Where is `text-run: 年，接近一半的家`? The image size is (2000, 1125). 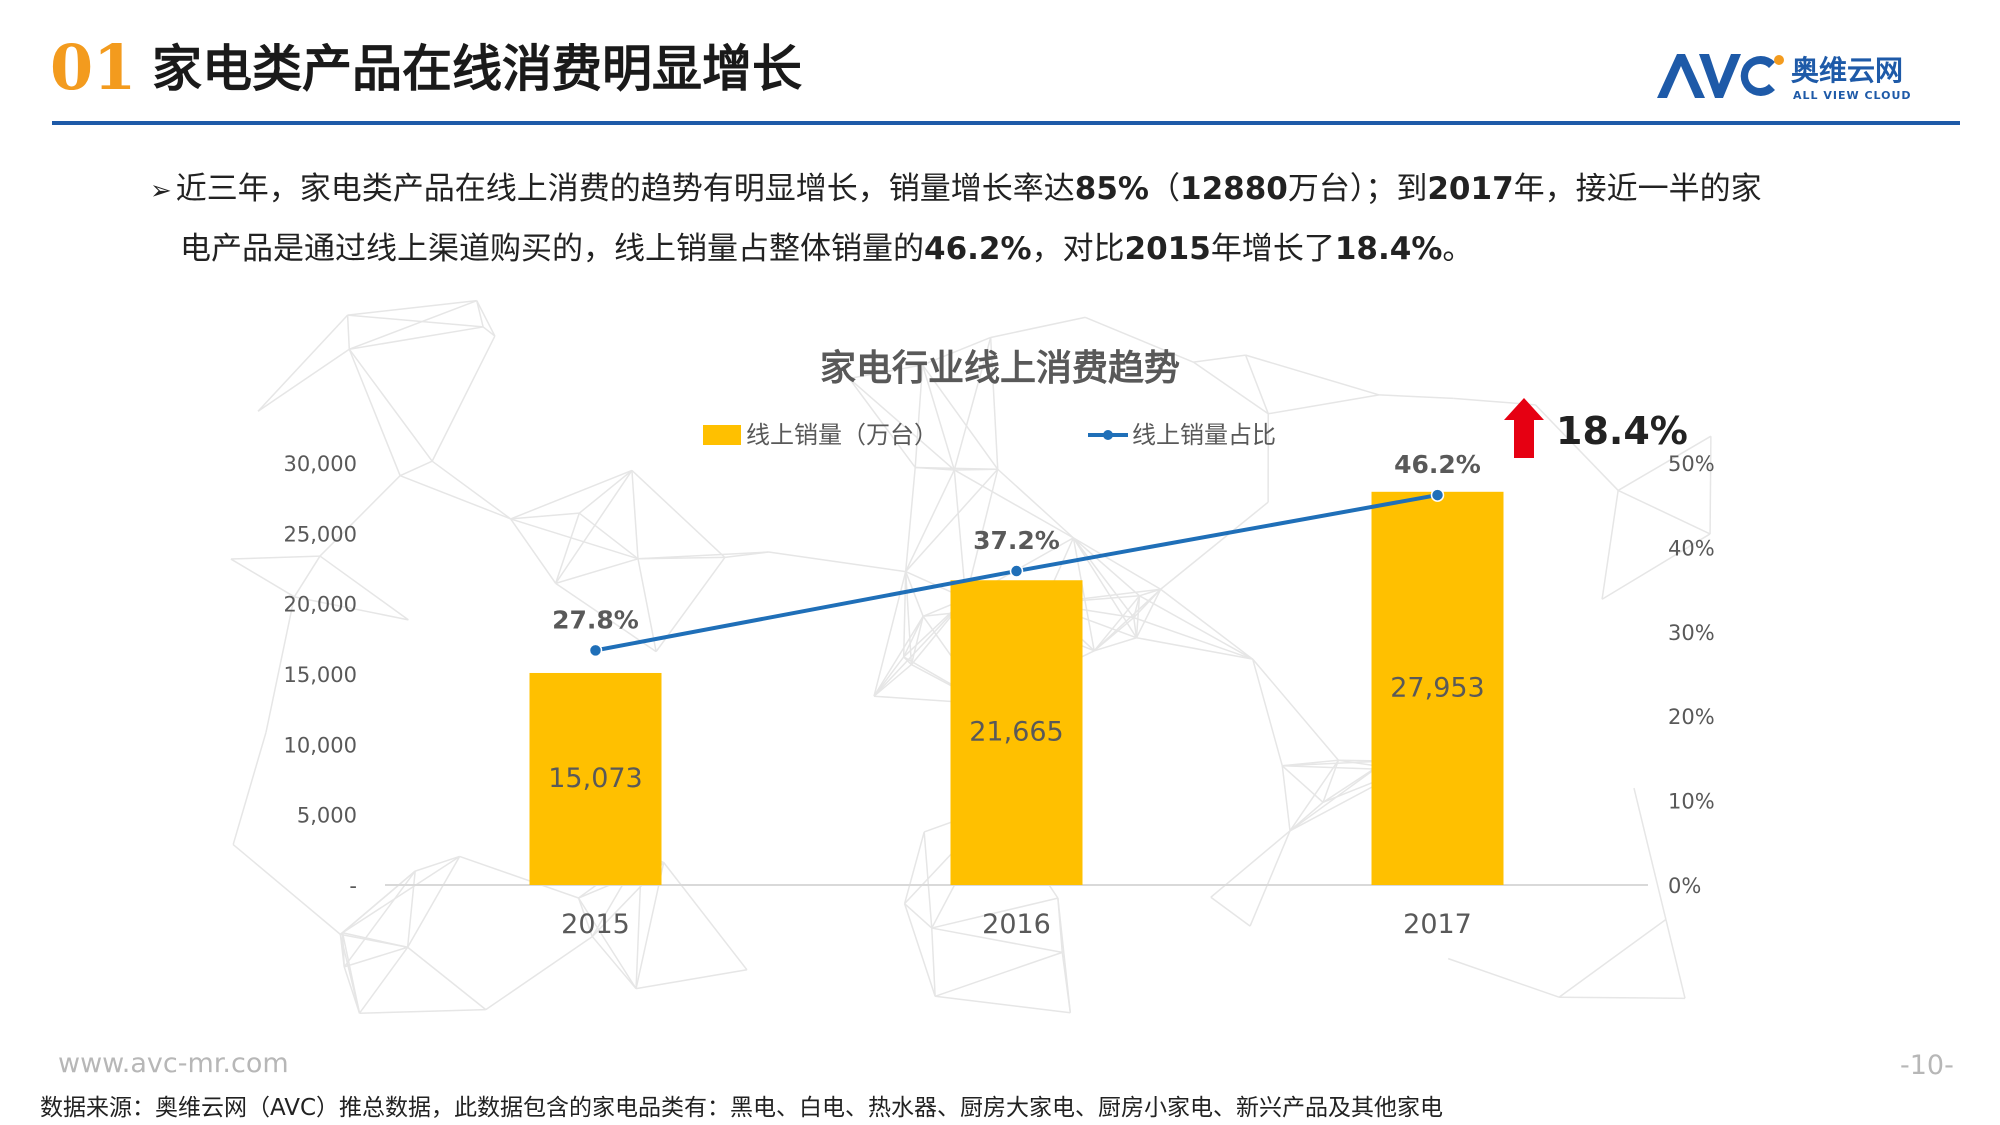
text-run: 年，接近一半的家 is located at coordinates (1637, 189).